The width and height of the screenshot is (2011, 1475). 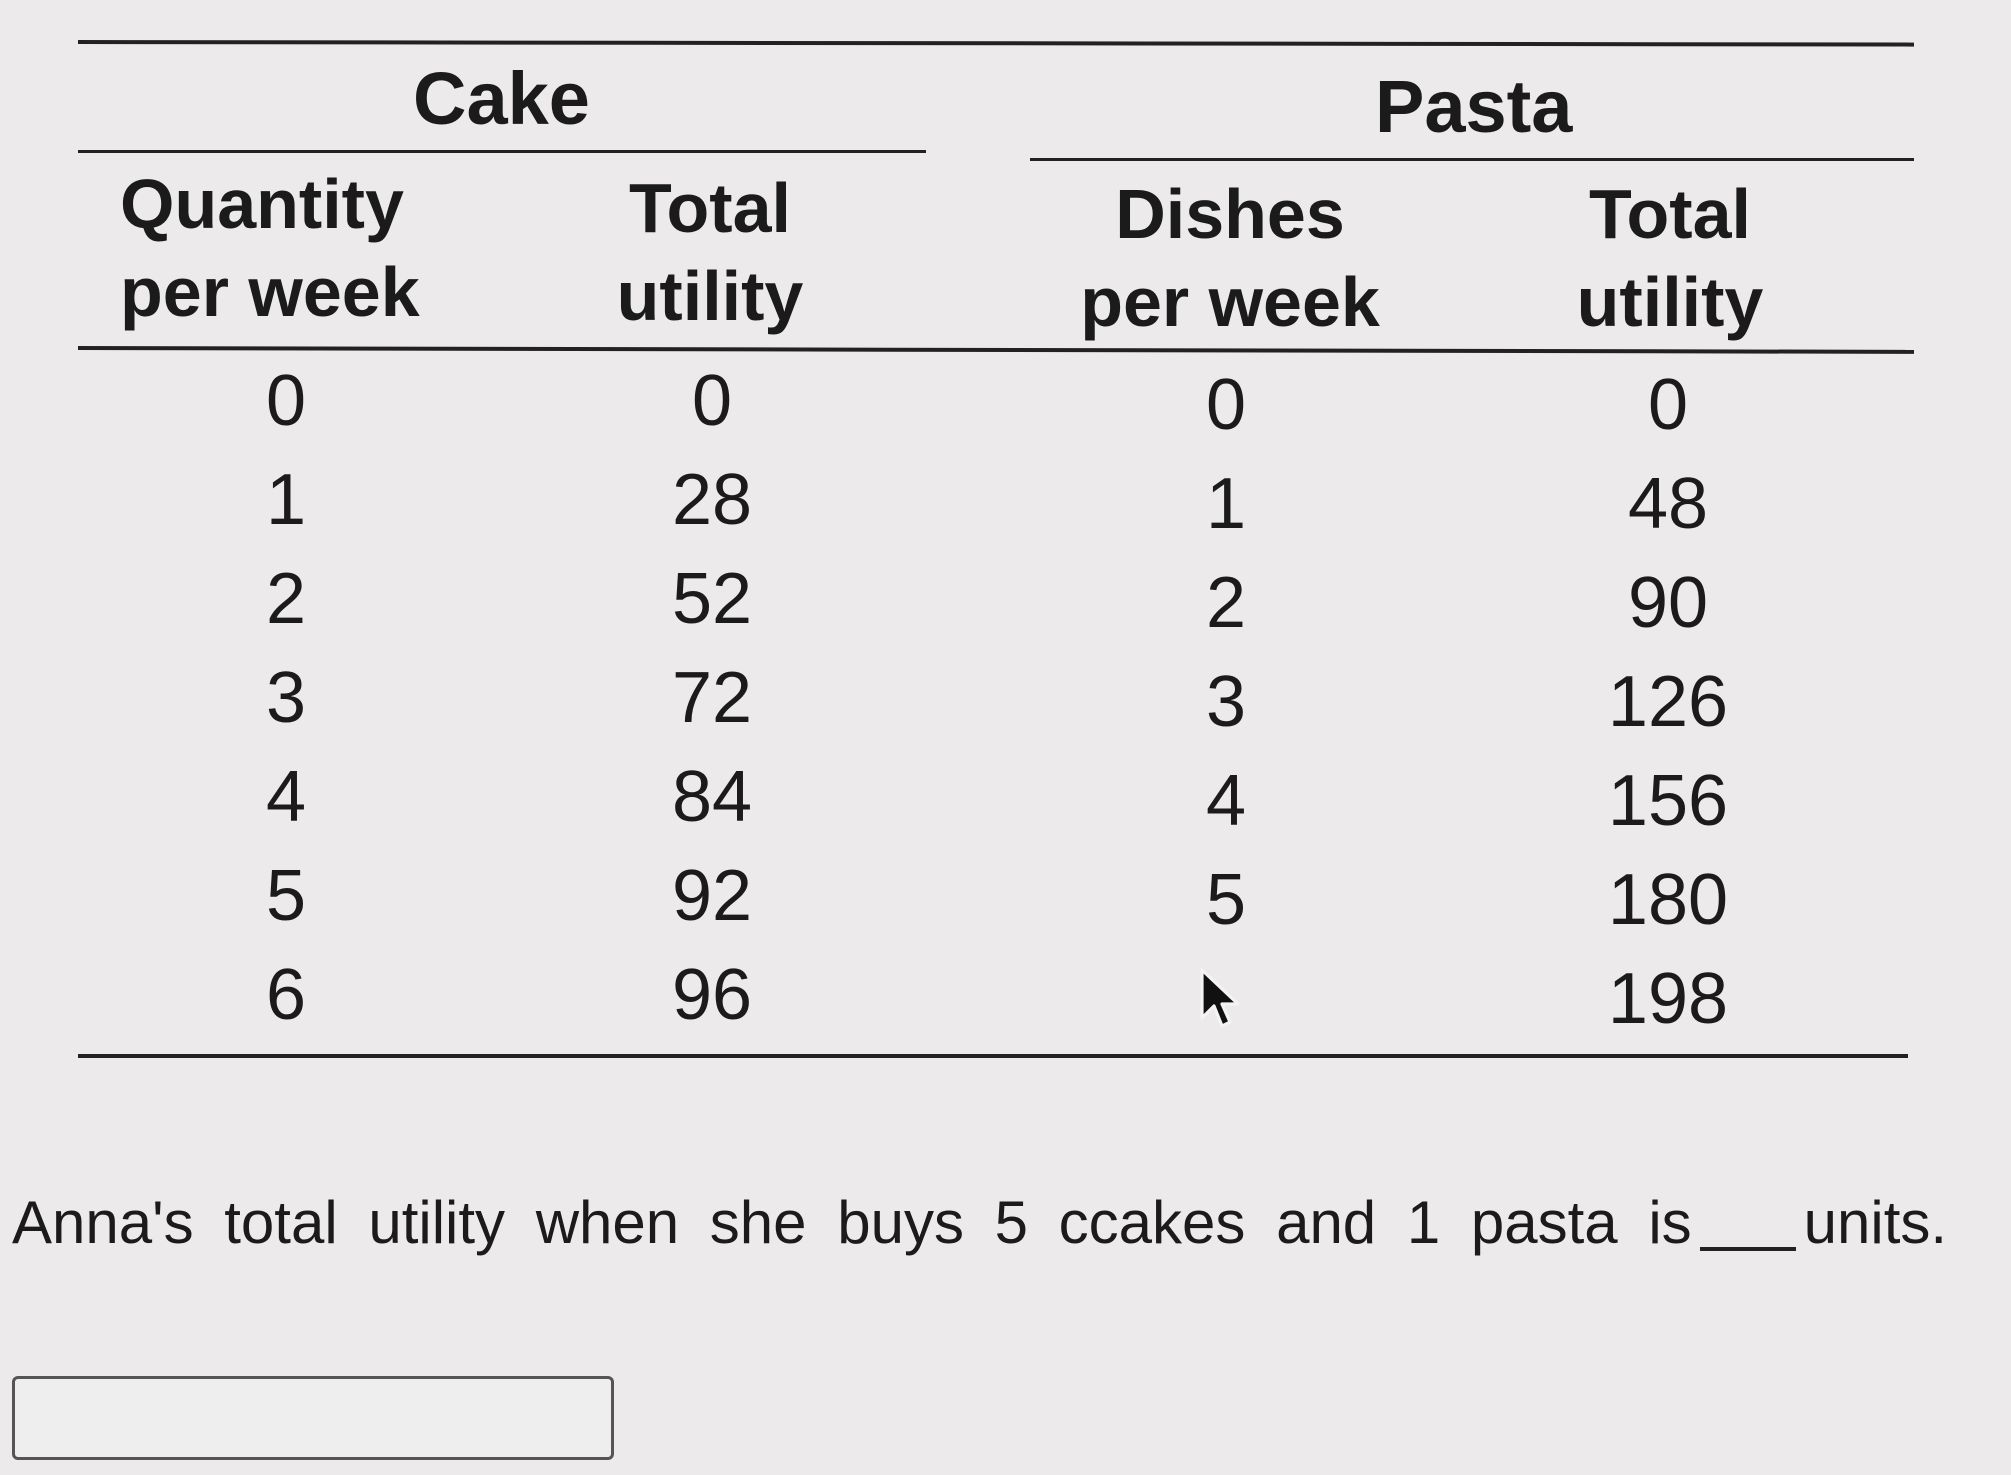 I want to click on pasta-utility-column: 0 48 90 126 156 180 198, so click(x=1668, y=702).